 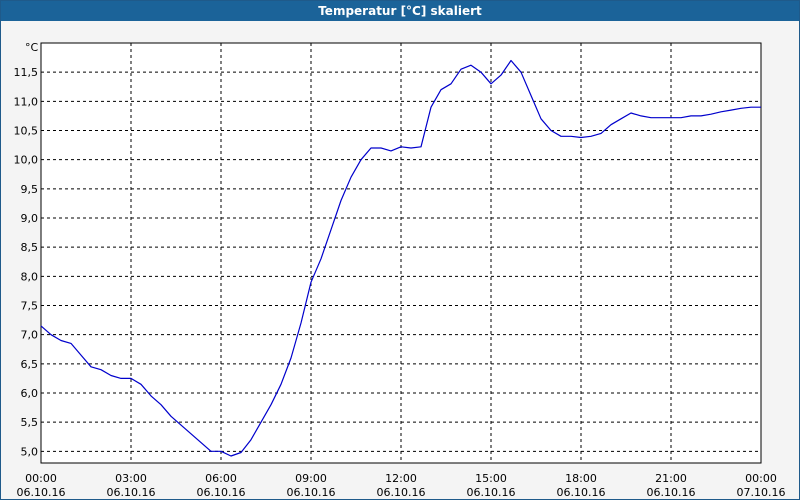 I want to click on y-tick-label: 8,0, so click(x=30, y=276).